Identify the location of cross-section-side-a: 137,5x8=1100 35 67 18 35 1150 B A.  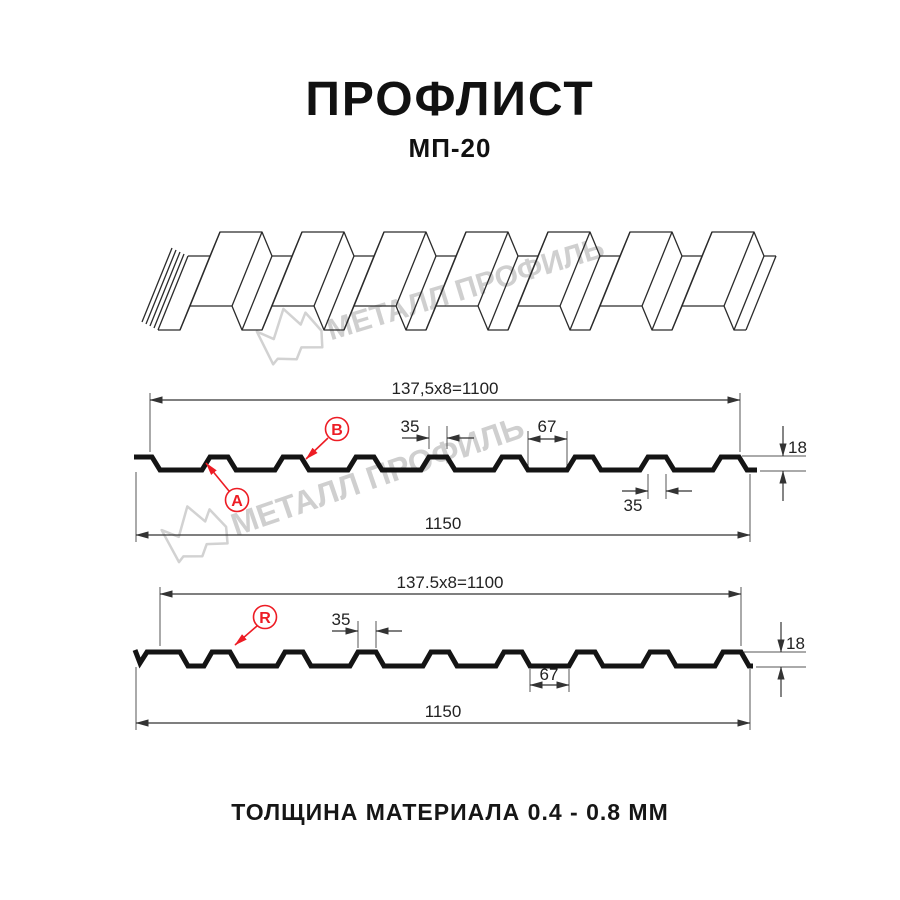
(470, 460).